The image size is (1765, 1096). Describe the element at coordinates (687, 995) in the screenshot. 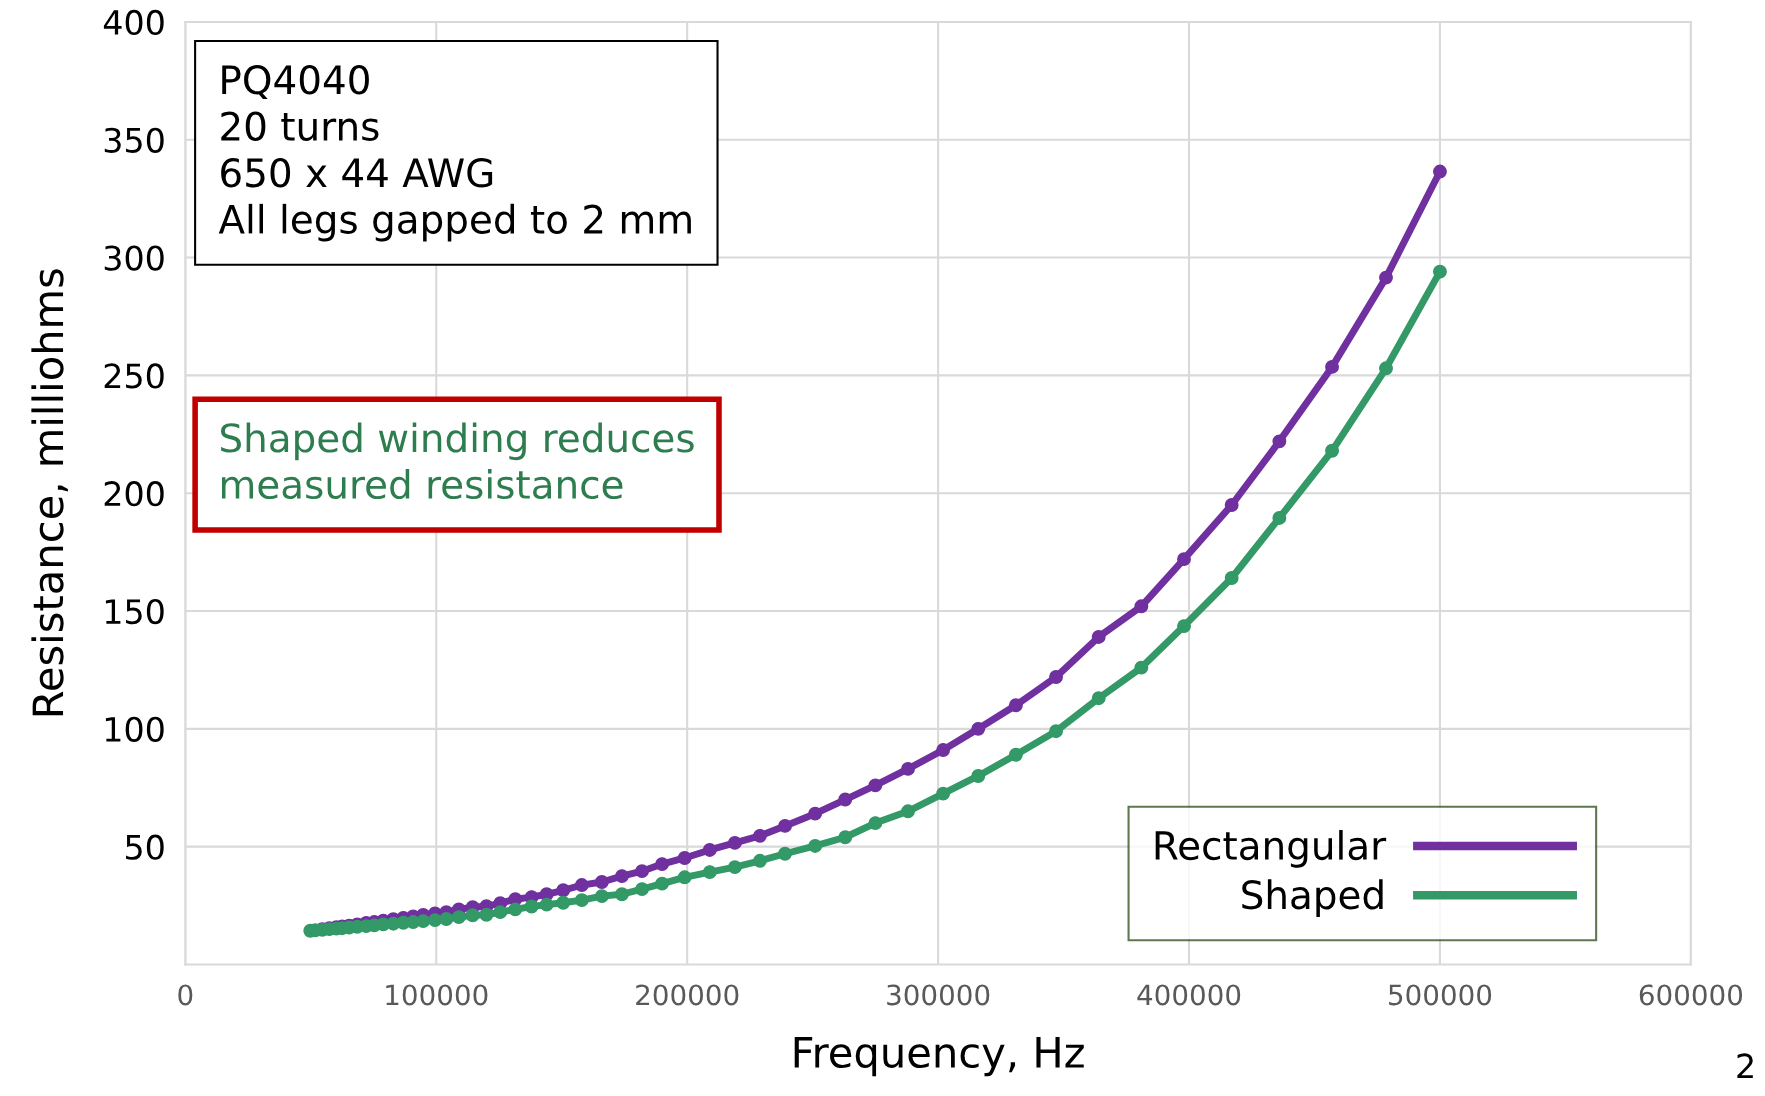

I see `x-tick-label: 200000` at that location.